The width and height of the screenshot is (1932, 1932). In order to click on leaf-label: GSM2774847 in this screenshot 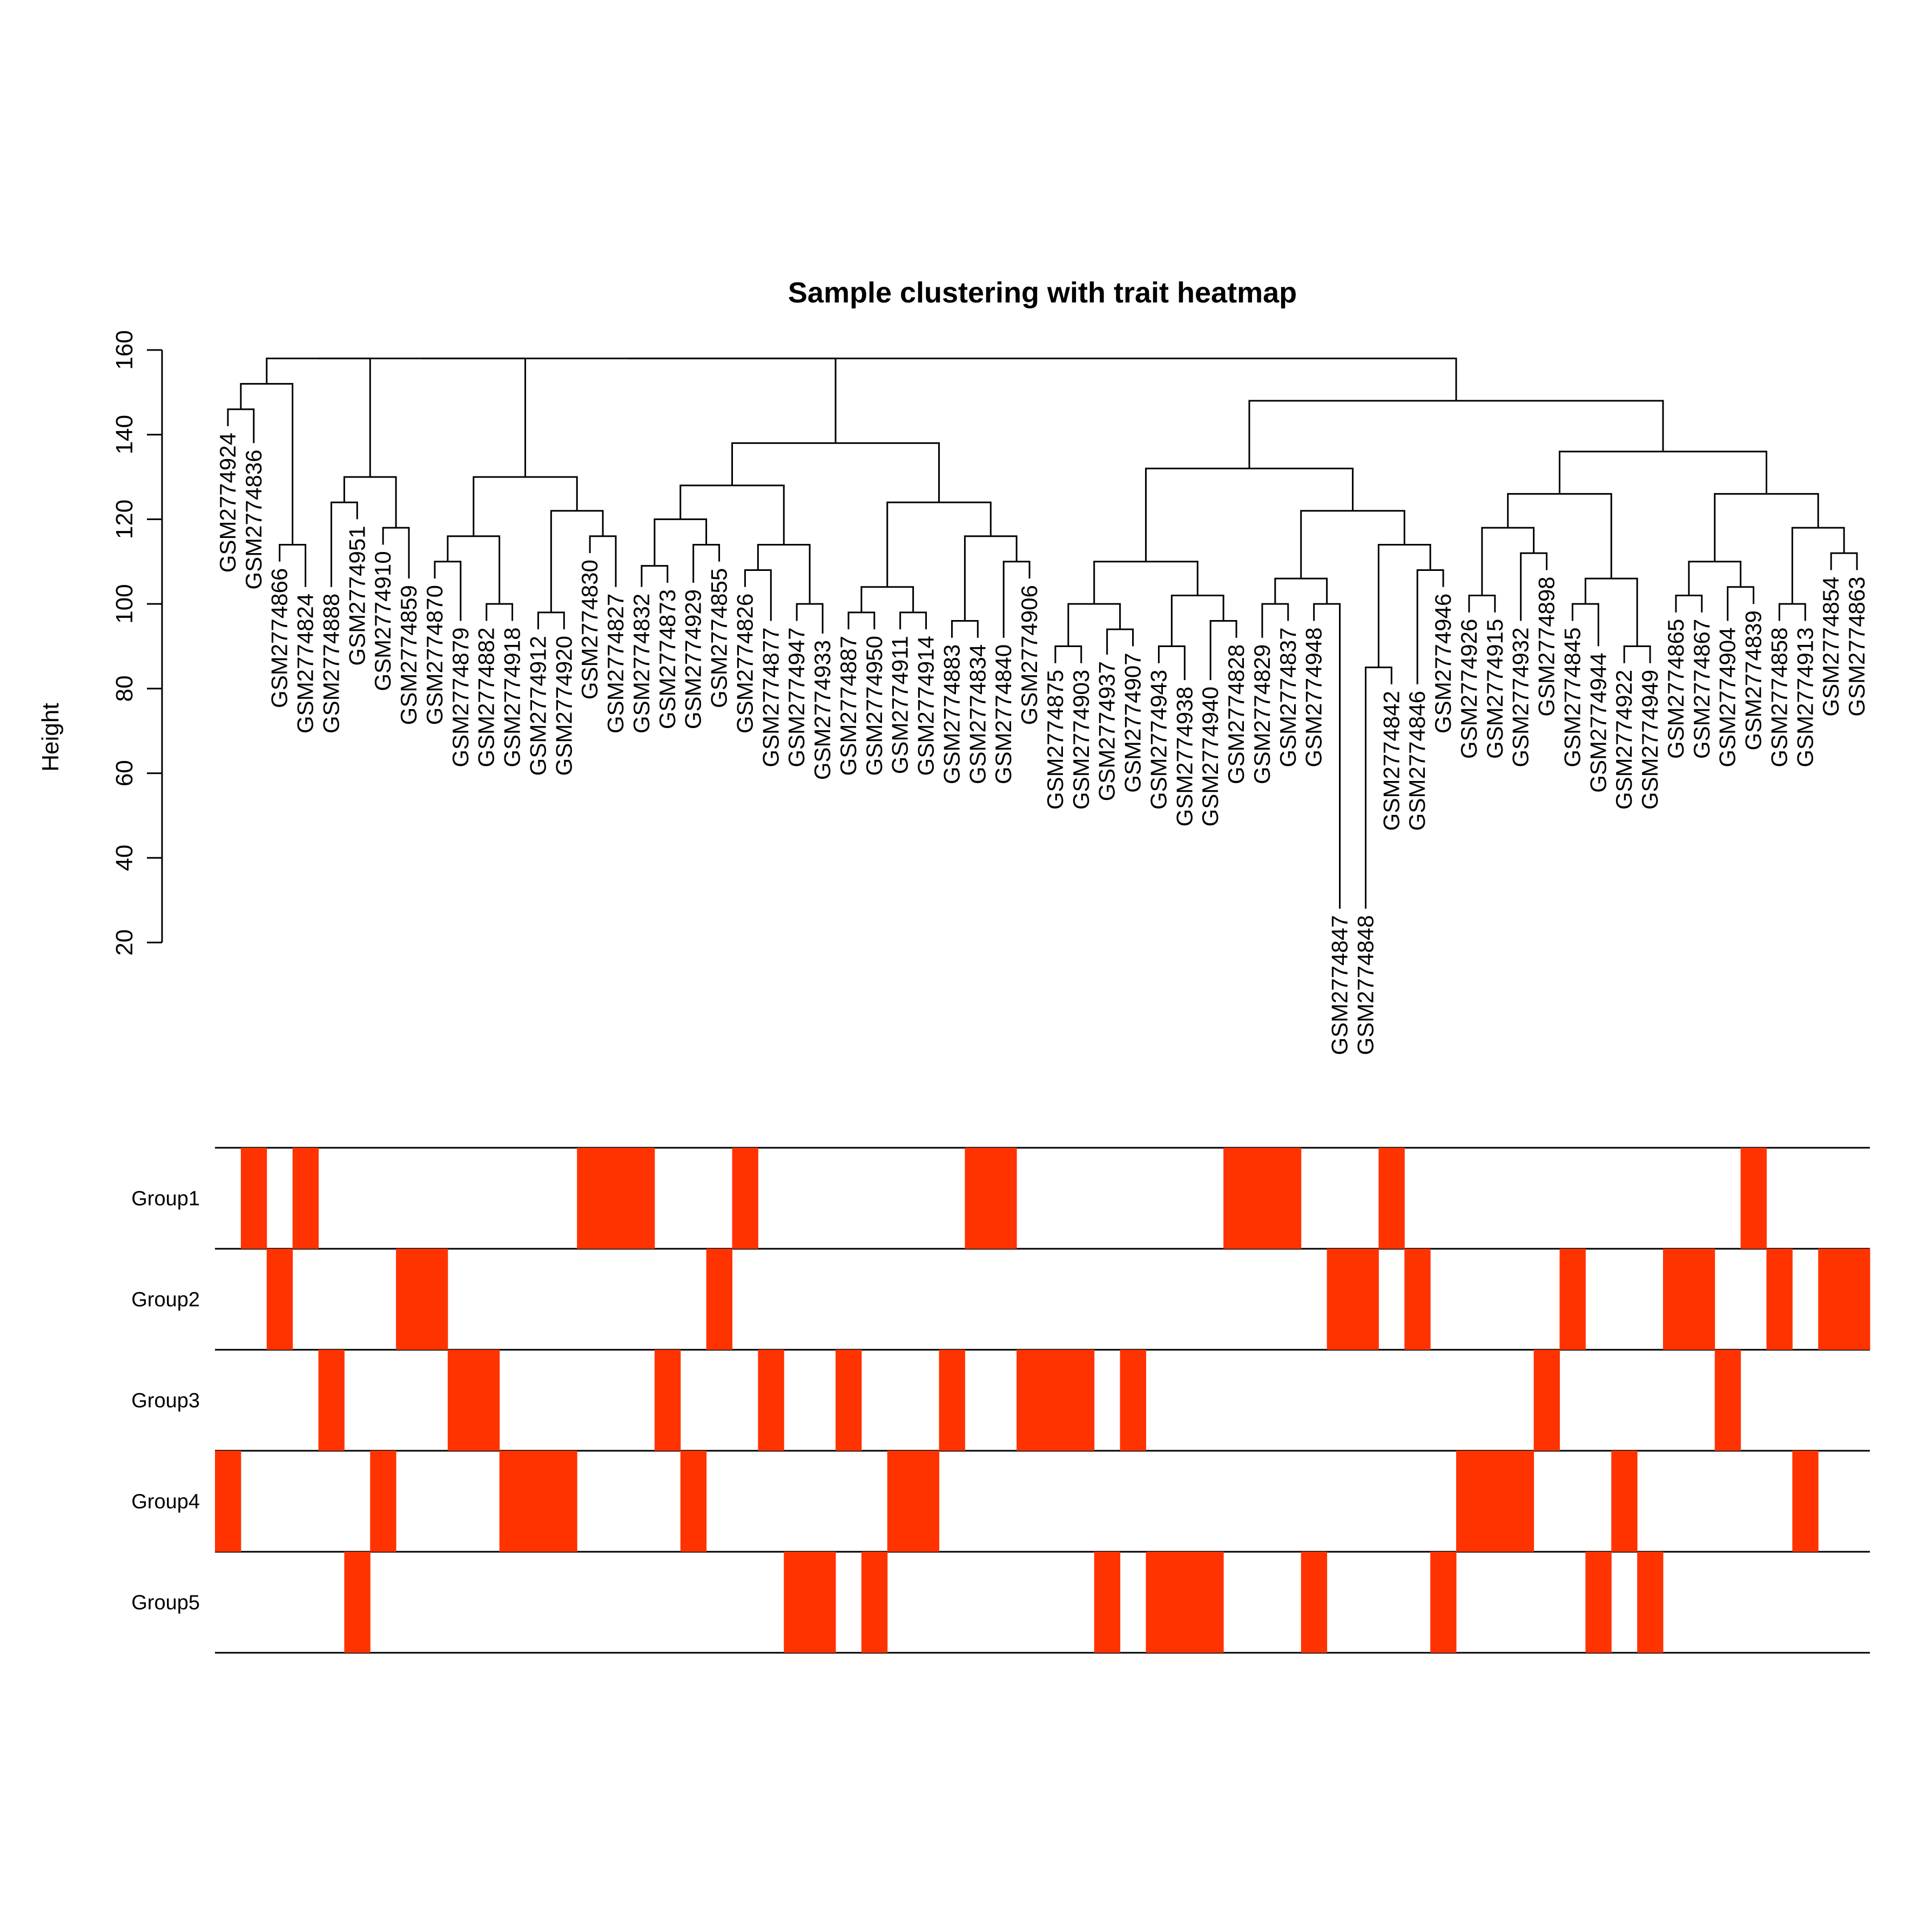, I will do `click(1339, 985)`.